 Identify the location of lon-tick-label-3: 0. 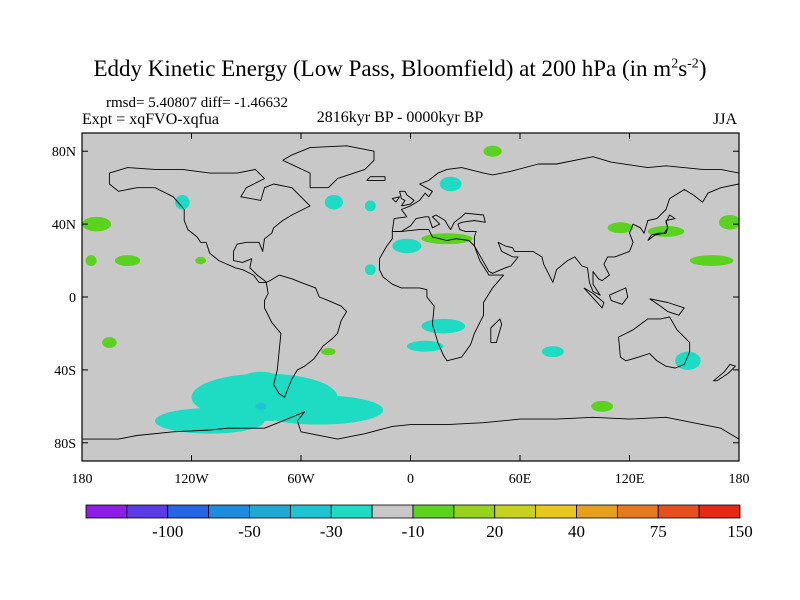
(410, 479).